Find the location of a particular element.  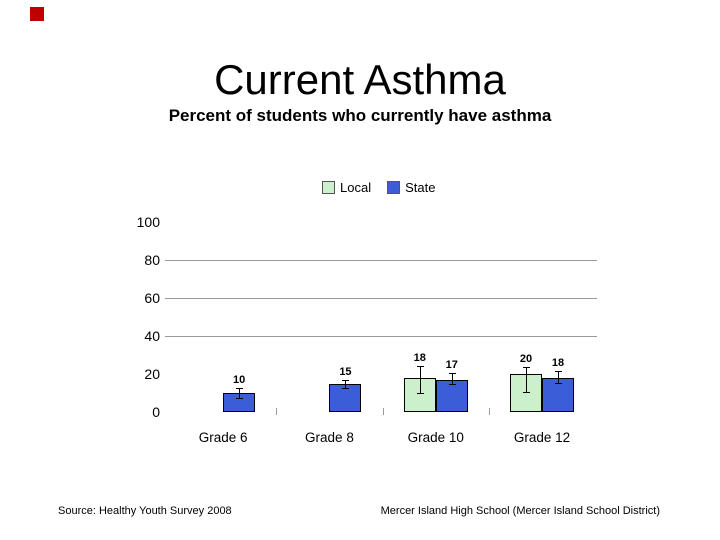

y-axis-tick-label-0: 0 is located at coordinates (156, 412).